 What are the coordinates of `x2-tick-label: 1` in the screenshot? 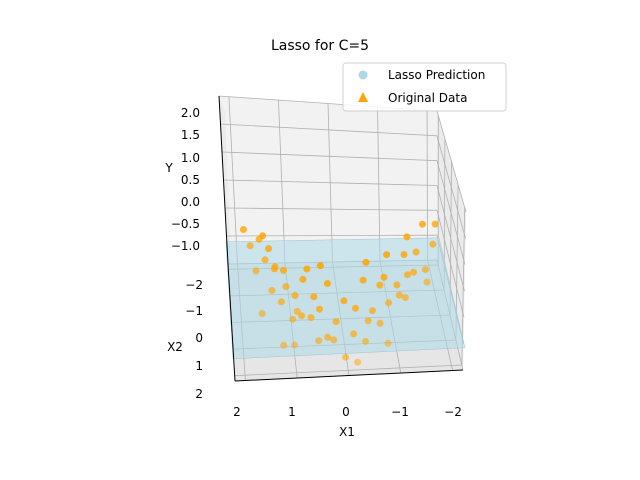 It's located at (199, 366).